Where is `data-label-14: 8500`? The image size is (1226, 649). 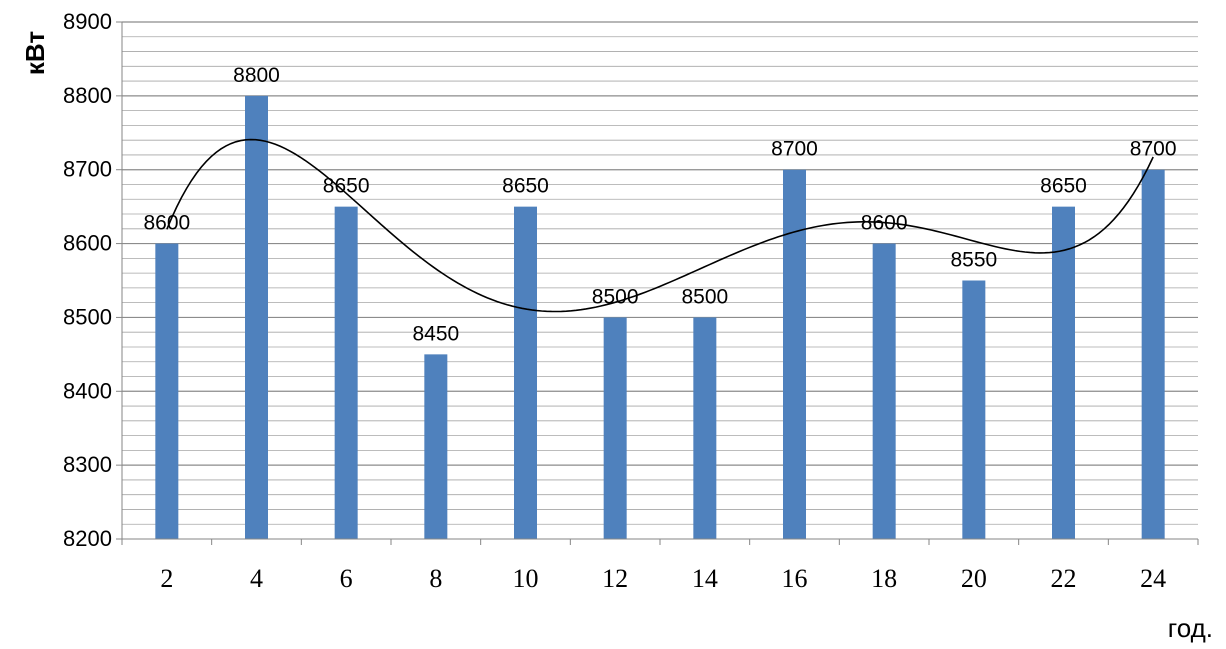 data-label-14: 8500 is located at coordinates (704, 296).